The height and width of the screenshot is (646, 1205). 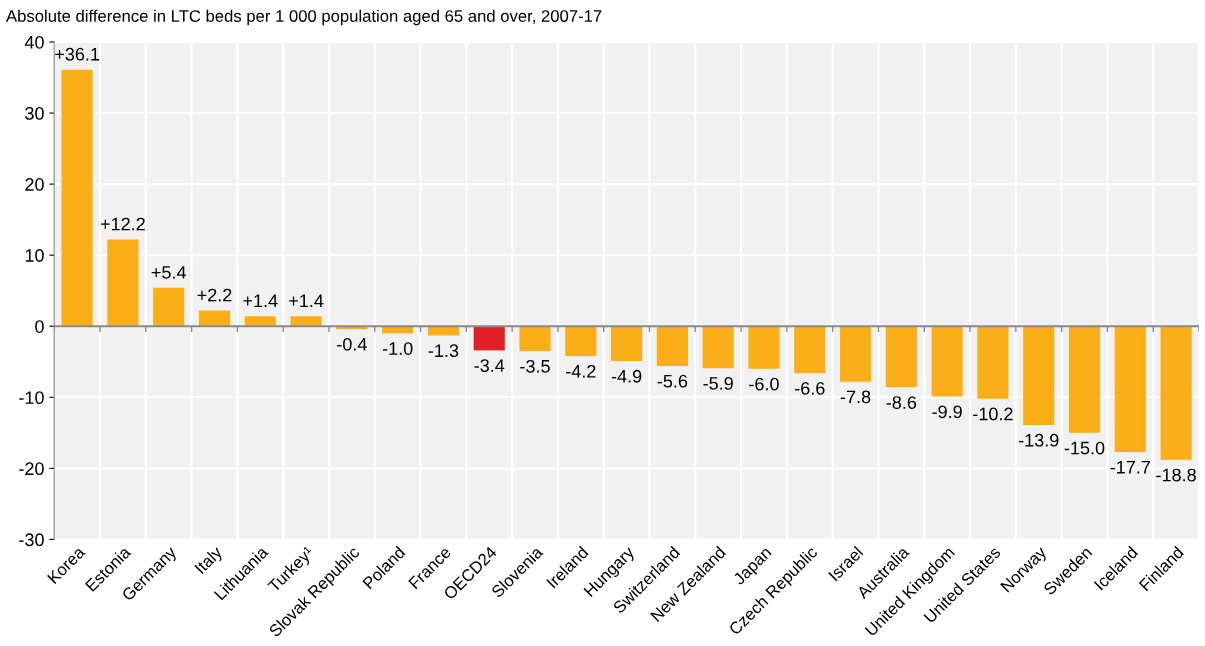 I want to click on data-label: -18.8, so click(x=1176, y=475).